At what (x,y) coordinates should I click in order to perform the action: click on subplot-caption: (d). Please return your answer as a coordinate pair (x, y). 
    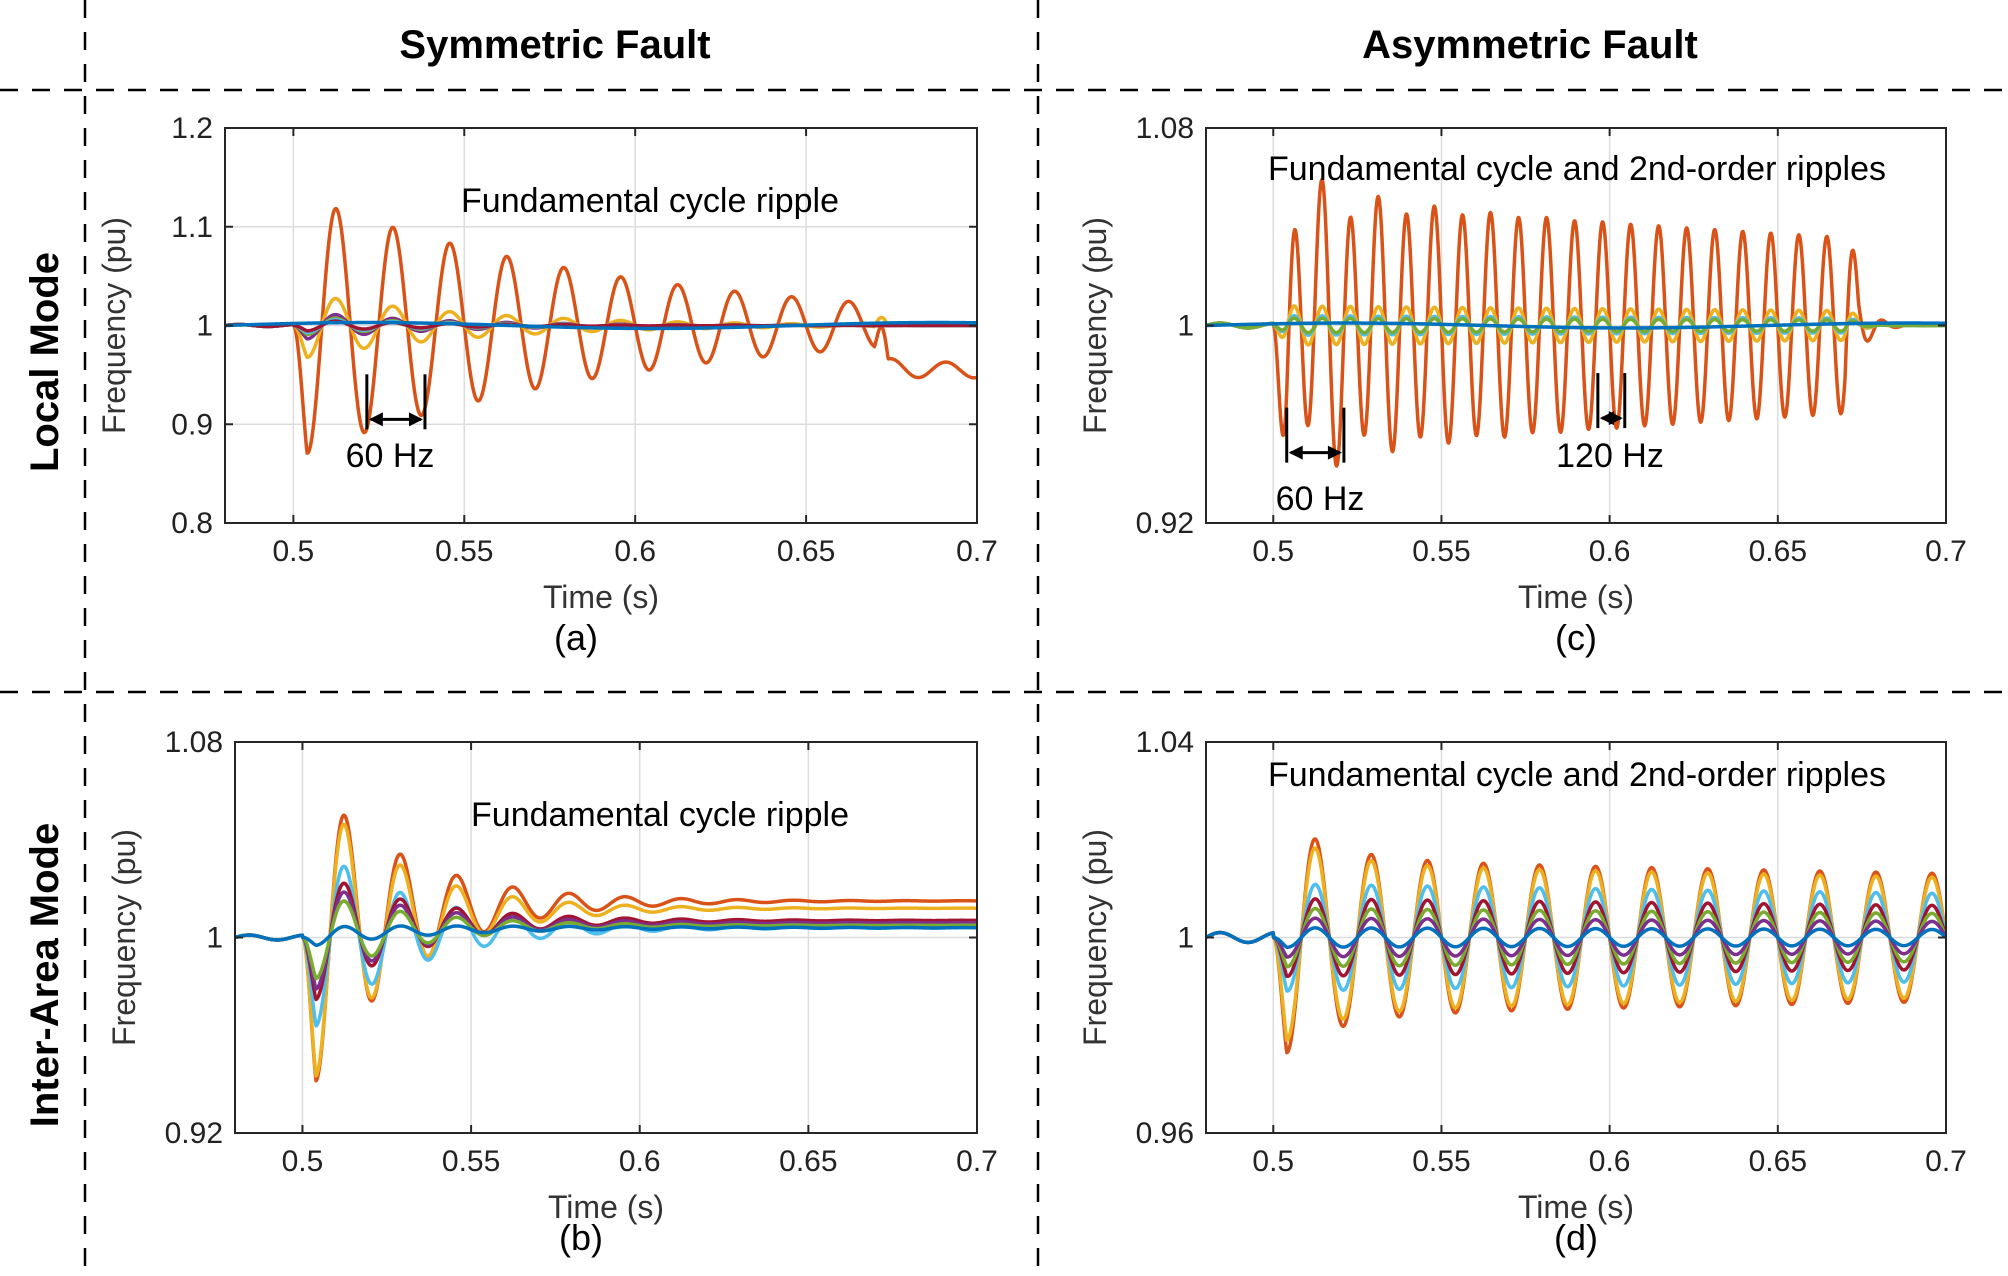
    Looking at the image, I should click on (1576, 1237).